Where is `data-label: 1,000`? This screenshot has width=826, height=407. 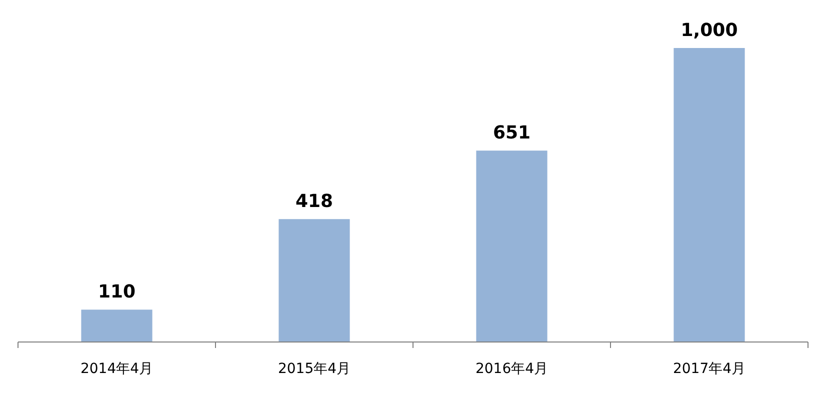
data-label: 1,000 is located at coordinates (709, 30).